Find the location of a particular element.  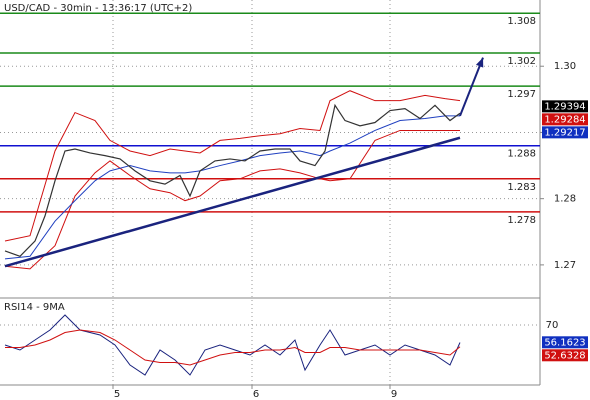

level-label: 1.302 is located at coordinates (521, 61).